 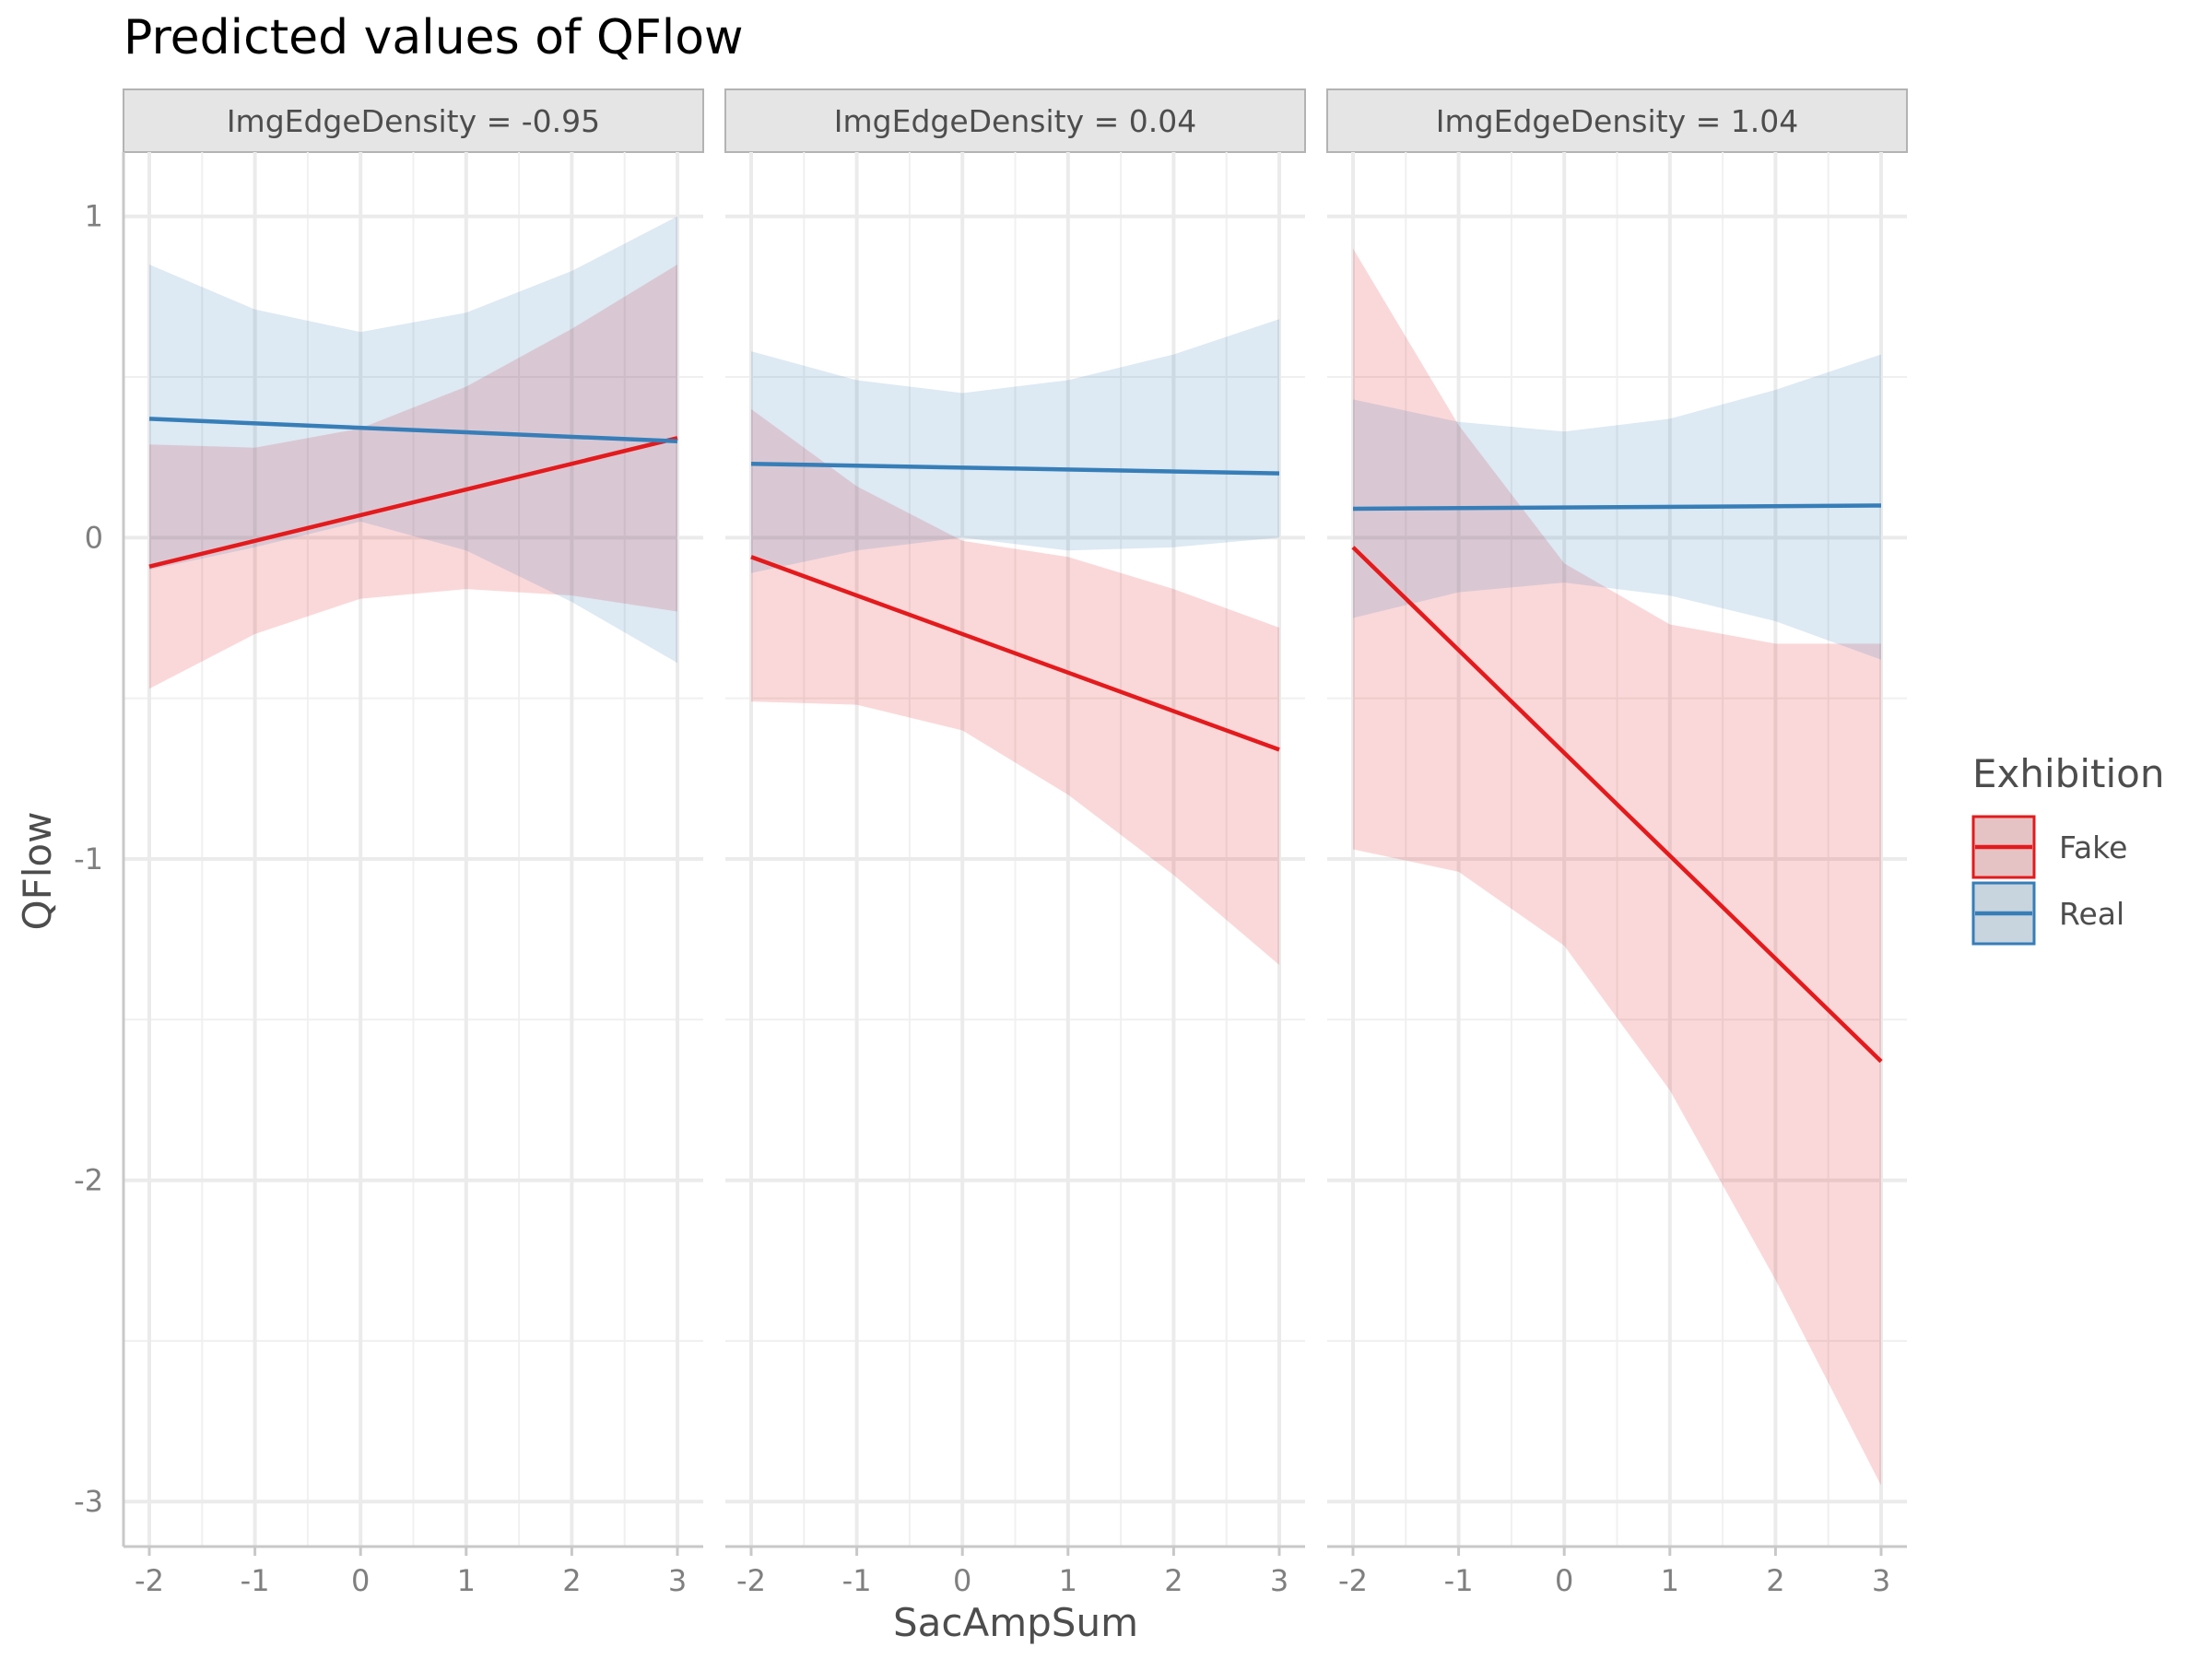 I want to click on x-axis-title: SacAmpSum, so click(x=1015, y=1622).